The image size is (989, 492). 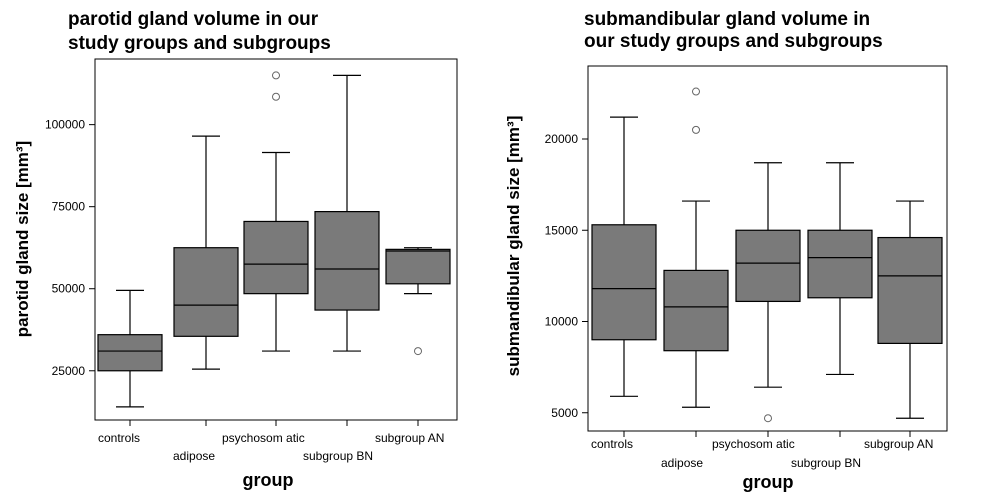 What do you see at coordinates (566, 276) in the screenshot?
I see `y-ticks: 5000 10000 15000 20000` at bounding box center [566, 276].